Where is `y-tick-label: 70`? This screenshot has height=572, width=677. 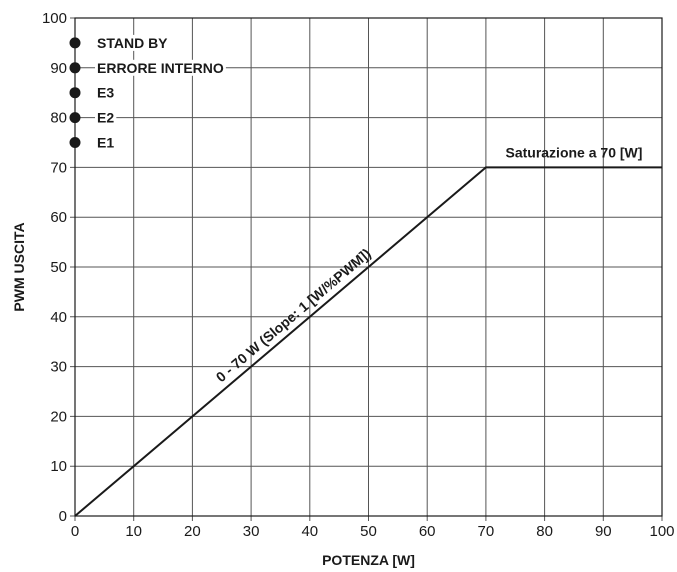 y-tick-label: 70 is located at coordinates (58, 167).